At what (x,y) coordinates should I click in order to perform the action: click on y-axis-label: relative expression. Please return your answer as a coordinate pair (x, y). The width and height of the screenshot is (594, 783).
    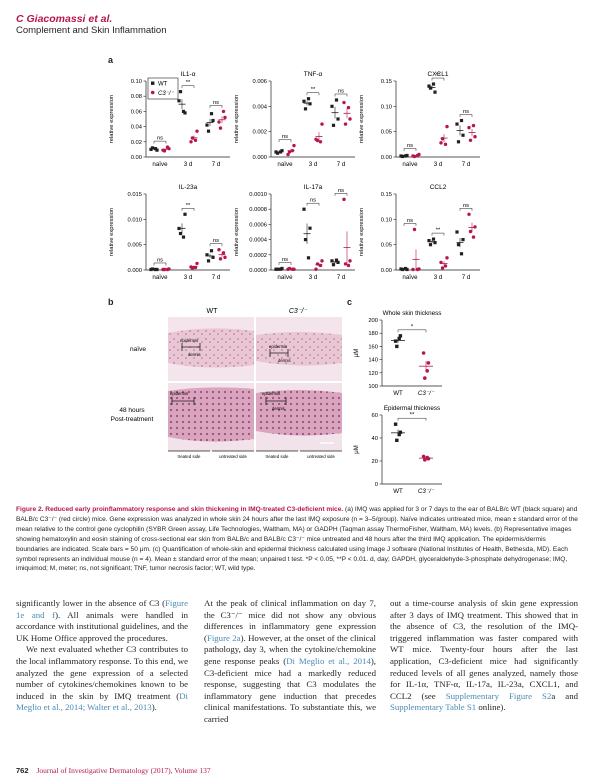
    Looking at the image, I should click on (112, 232).